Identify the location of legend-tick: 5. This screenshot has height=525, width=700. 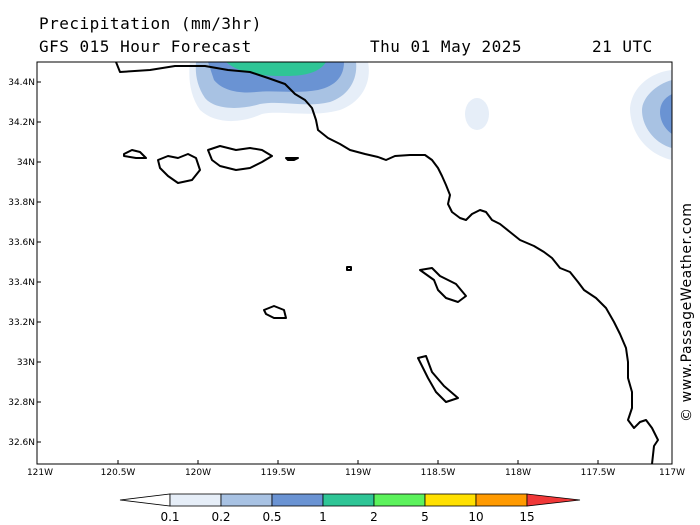
(425, 517).